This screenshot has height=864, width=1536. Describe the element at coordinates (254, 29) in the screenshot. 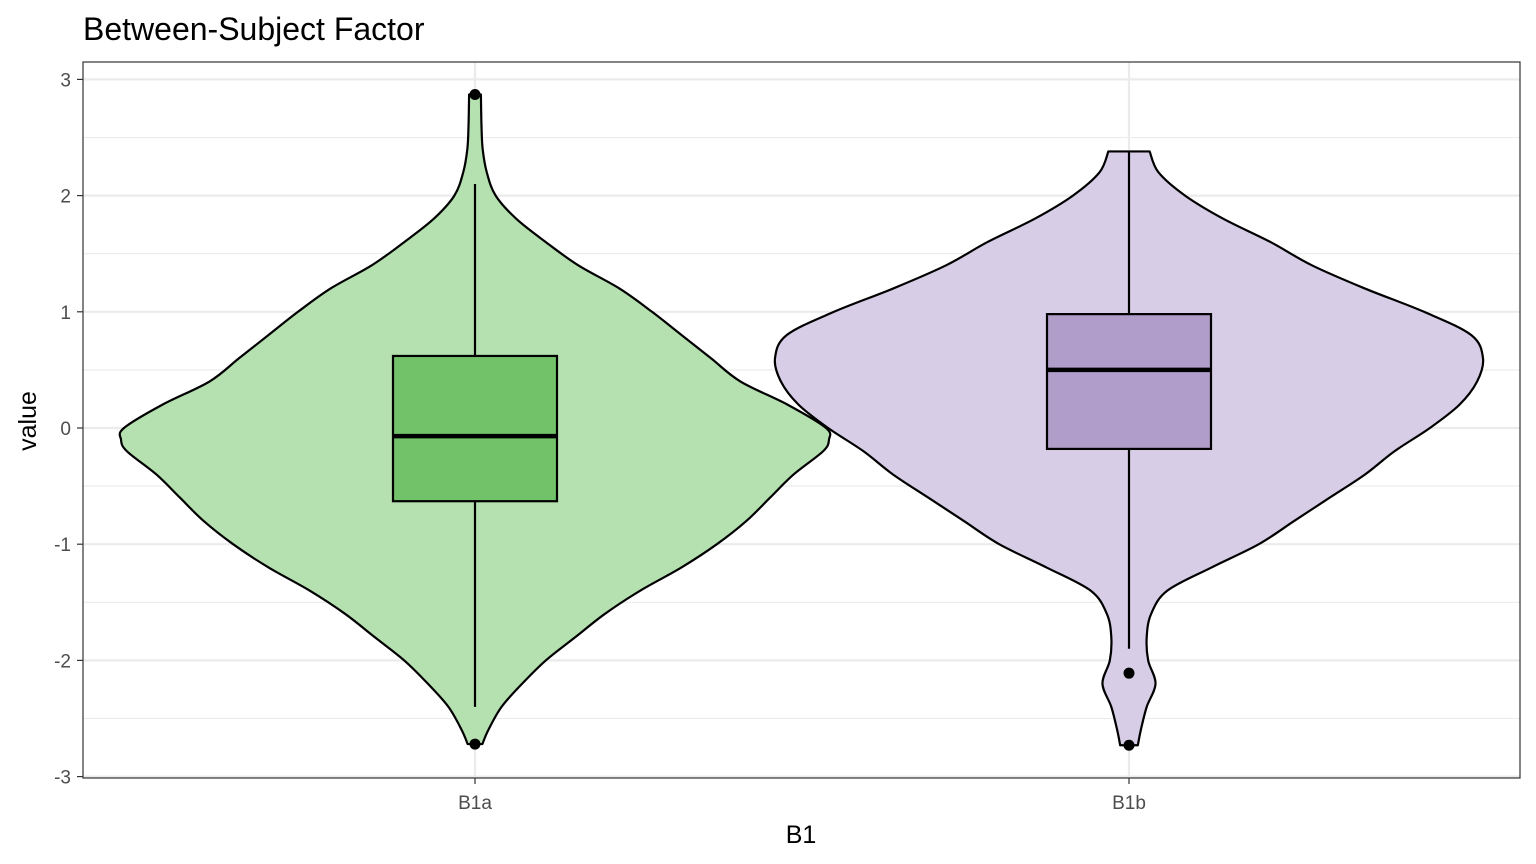

I see `chart-title: Between-Subject Factor` at that location.